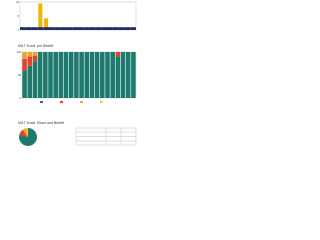 This screenshot has width=320, height=240. Describe the element at coordinates (17, 2) in the screenshot. I see `y-tick-label: 10` at that location.